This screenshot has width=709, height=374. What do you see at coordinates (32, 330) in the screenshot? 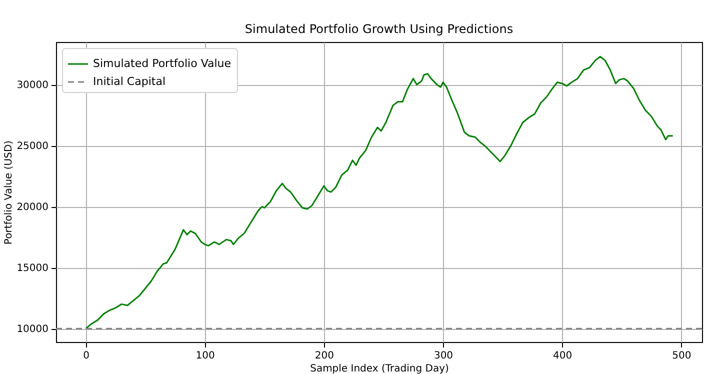
I see `y-tick-label: 10000` at bounding box center [32, 330].